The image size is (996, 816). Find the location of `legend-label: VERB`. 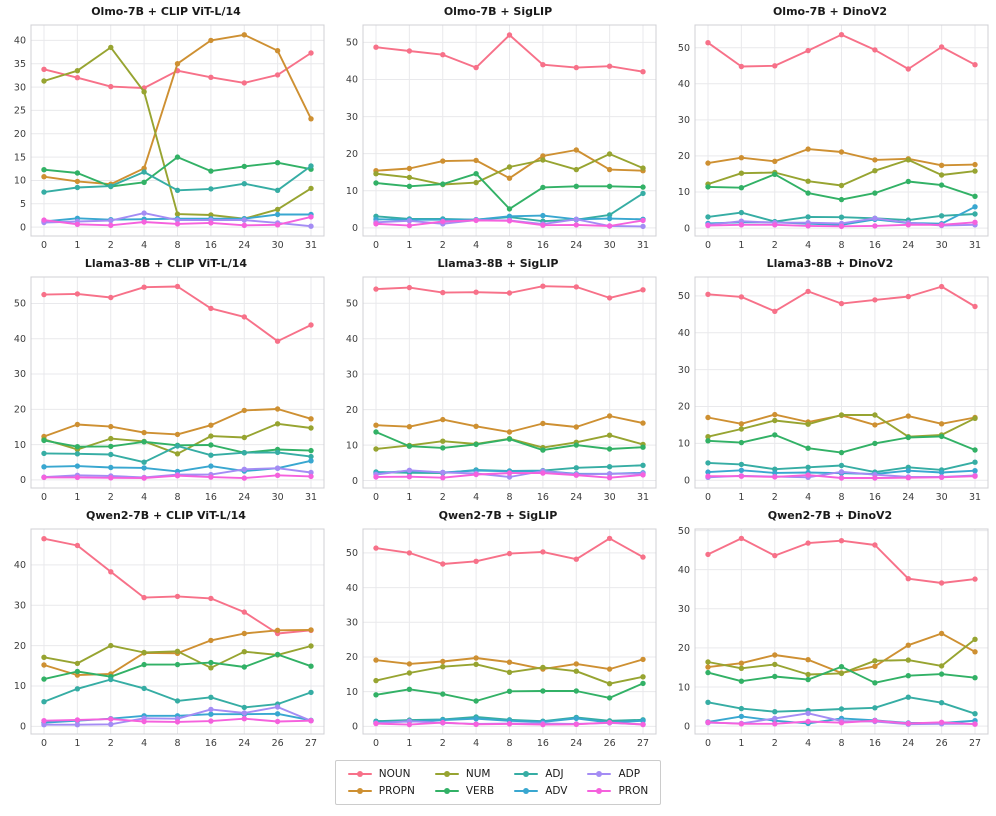

legend-label: VERB is located at coordinates (480, 791).